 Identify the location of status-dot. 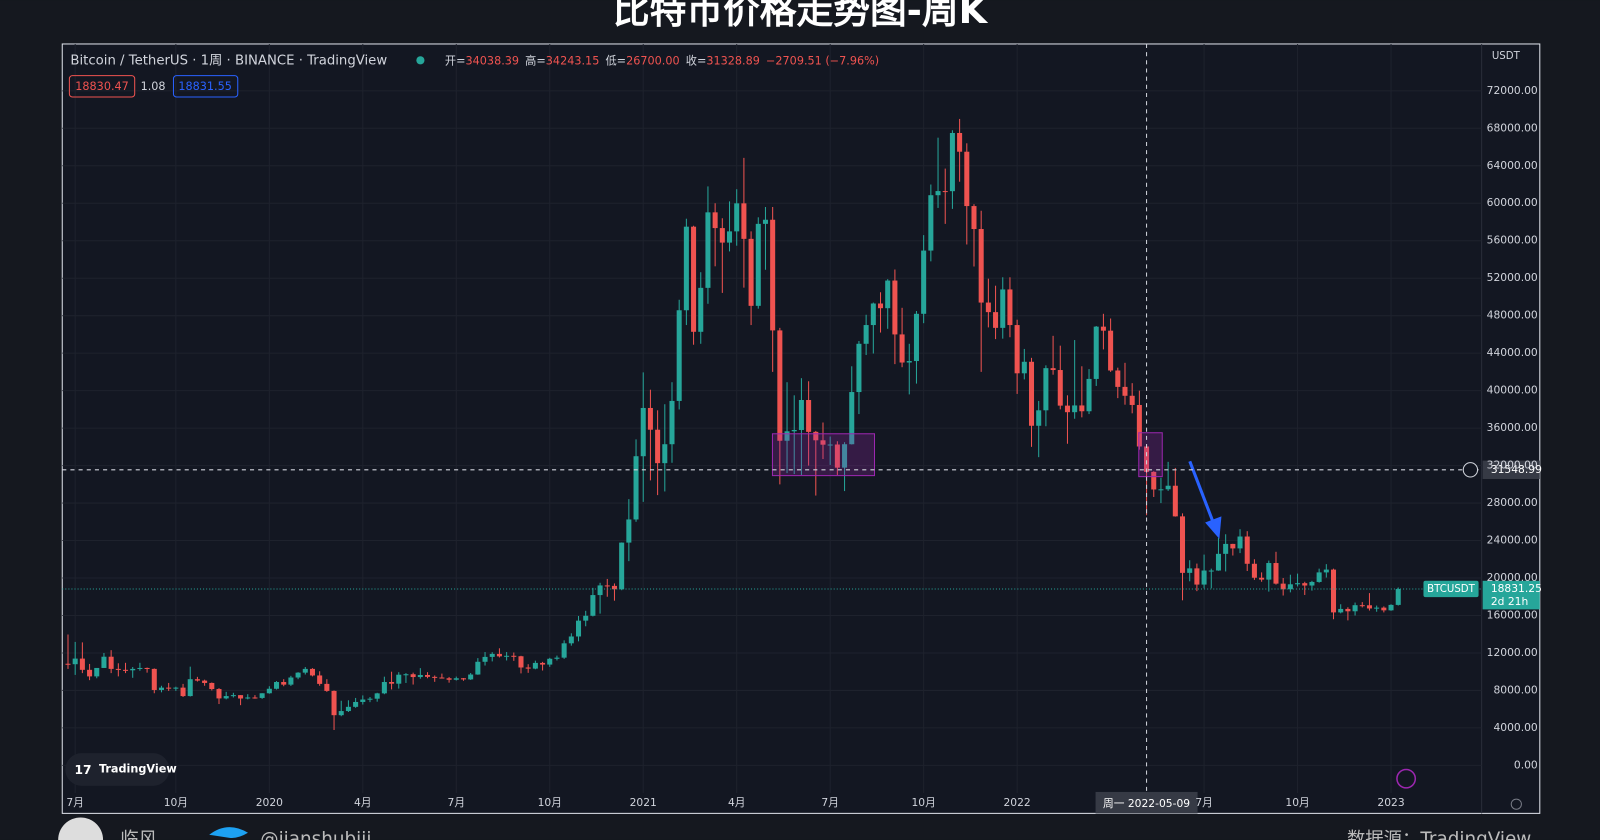
(420, 60).